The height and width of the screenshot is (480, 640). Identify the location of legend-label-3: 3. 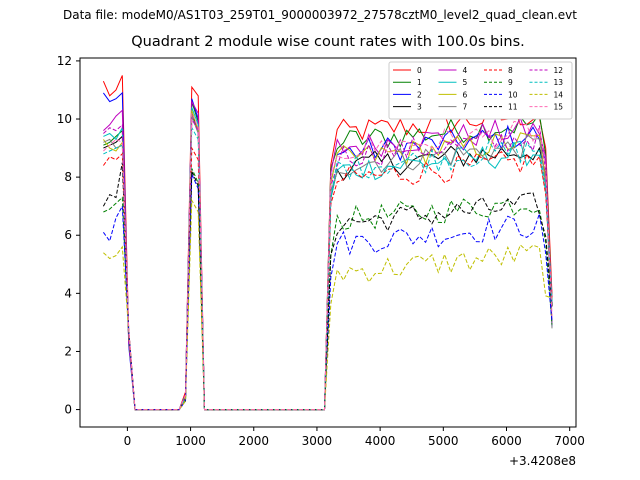
(419, 107).